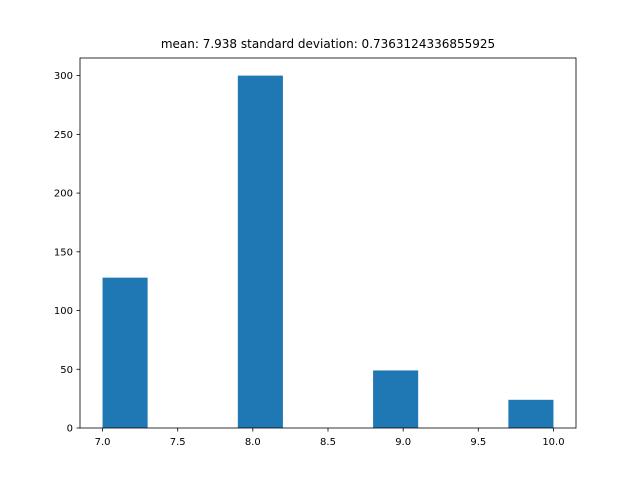 This screenshot has height=480, width=640. What do you see at coordinates (63, 135) in the screenshot?
I see `y-tick-label: 250` at bounding box center [63, 135].